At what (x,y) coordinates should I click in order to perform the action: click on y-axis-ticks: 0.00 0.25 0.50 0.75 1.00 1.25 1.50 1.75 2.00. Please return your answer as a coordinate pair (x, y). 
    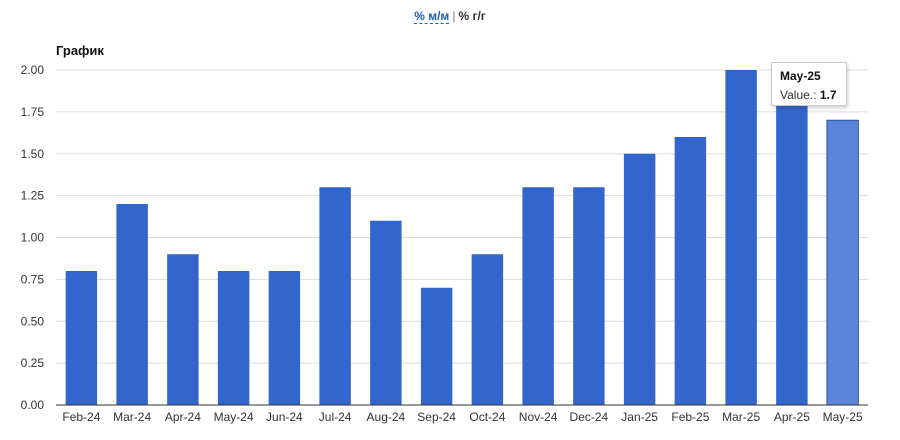
    Looking at the image, I should click on (33, 237).